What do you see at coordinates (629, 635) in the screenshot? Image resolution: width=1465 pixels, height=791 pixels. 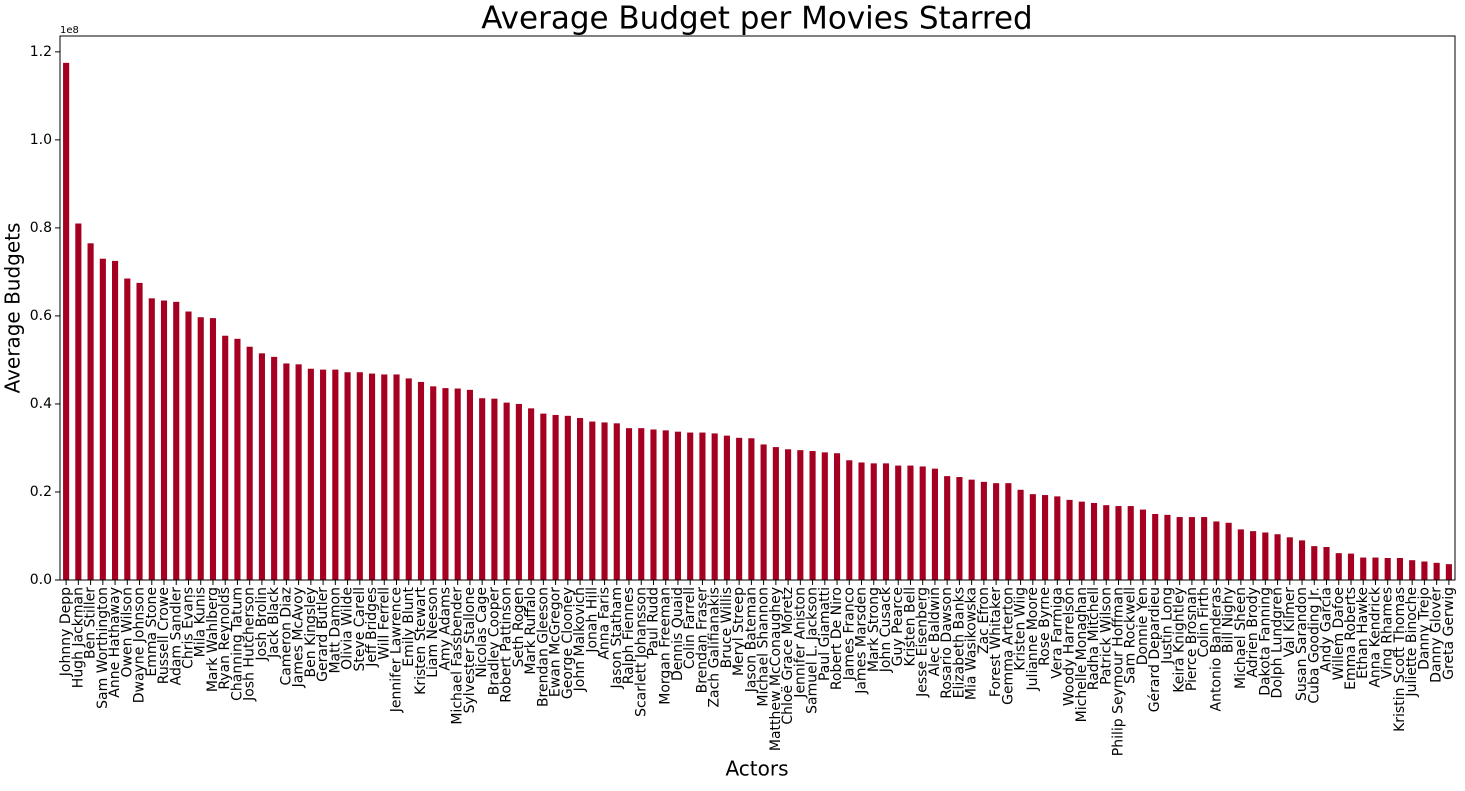 I see `x-tick-label: Ralph Fiennes` at bounding box center [629, 635].